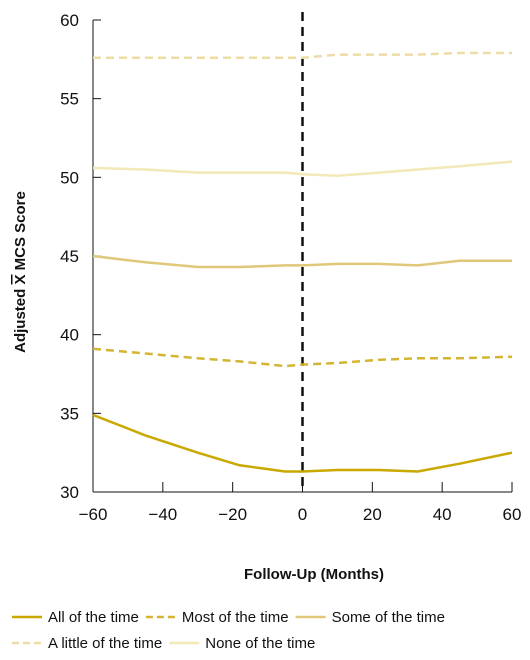 Image resolution: width=530 pixels, height=660 pixels. Describe the element at coordinates (512, 514) in the screenshot. I see `x-tick-label: 60` at that location.